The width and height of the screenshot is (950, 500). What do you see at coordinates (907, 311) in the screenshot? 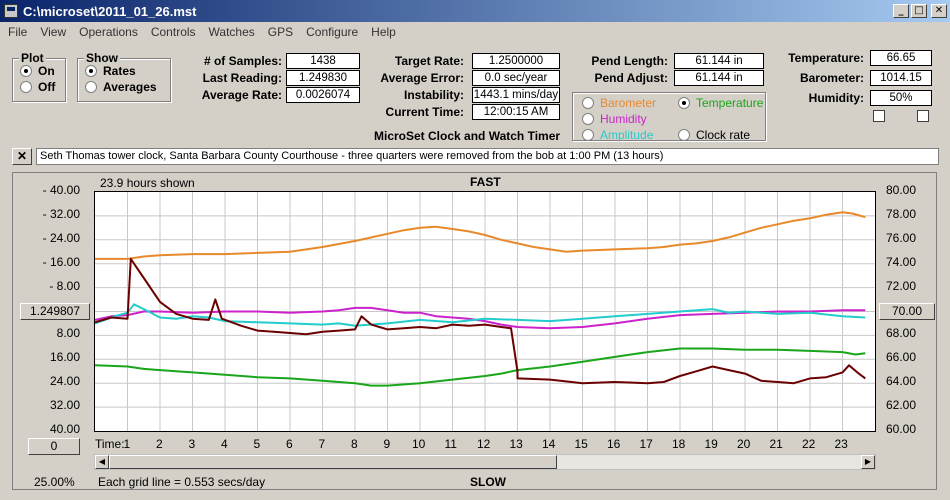
I see `center-value-button: 70.00` at bounding box center [907, 311].